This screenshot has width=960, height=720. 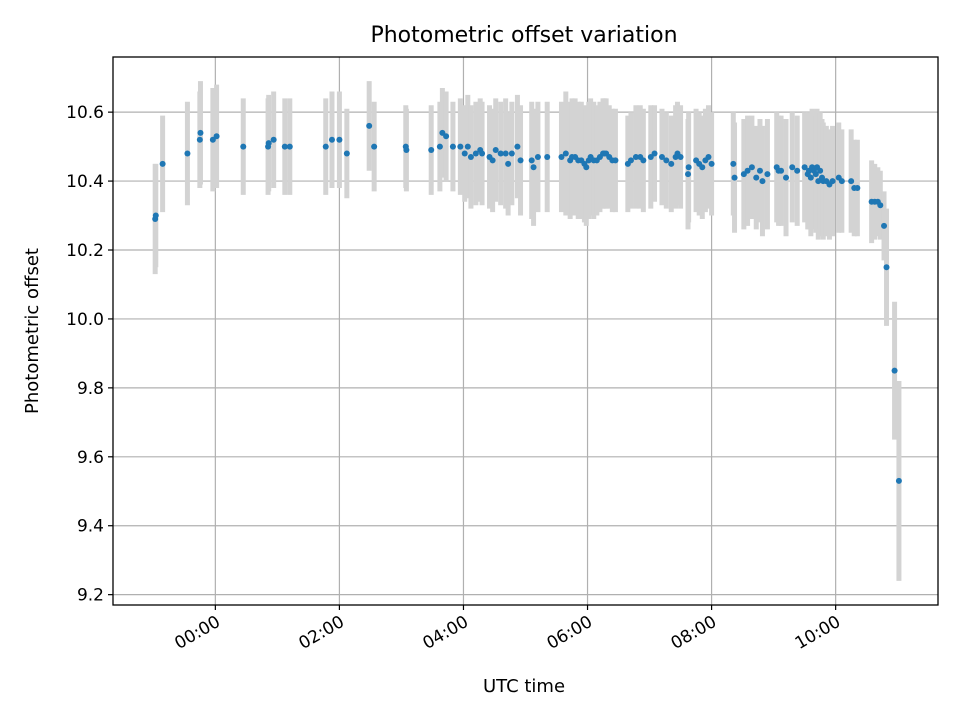 What do you see at coordinates (85, 113) in the screenshot?
I see `y-tick-label: 10.6` at bounding box center [85, 113].